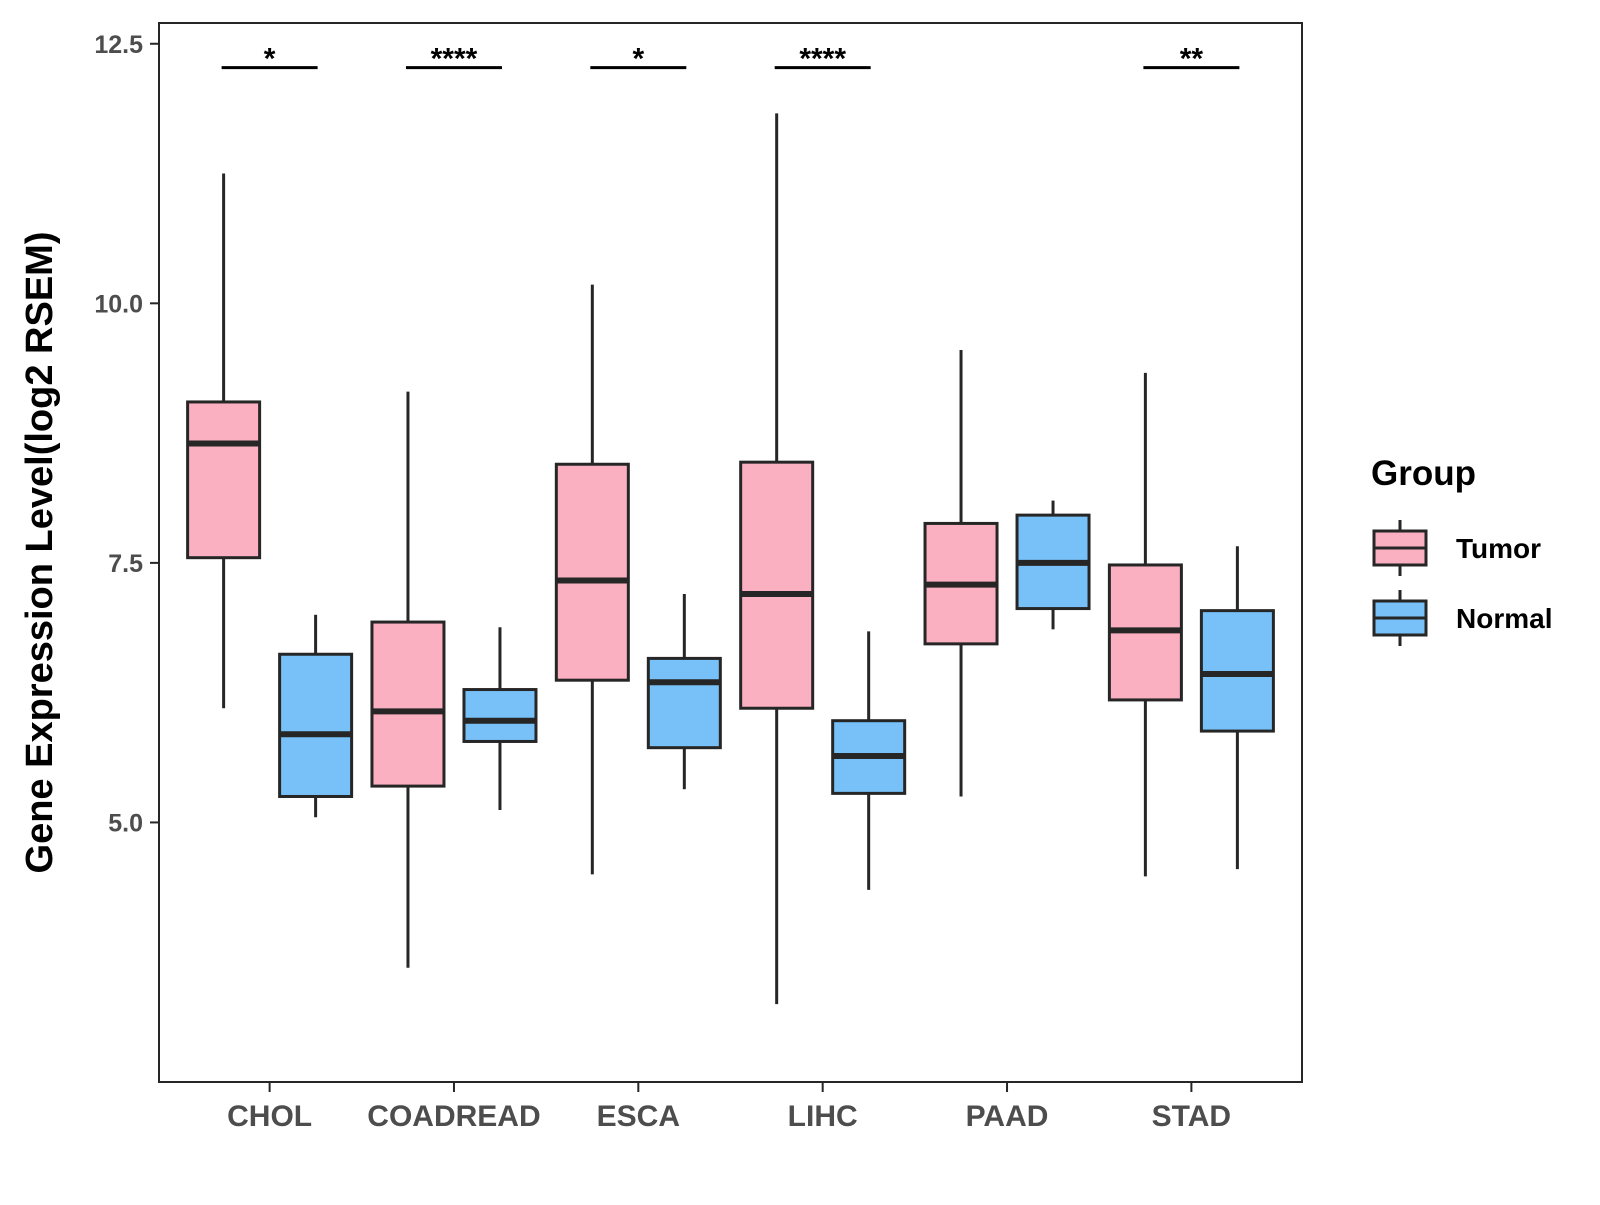 The image size is (1600, 1205). I want to click on box-tumor-paad, so click(961, 573).